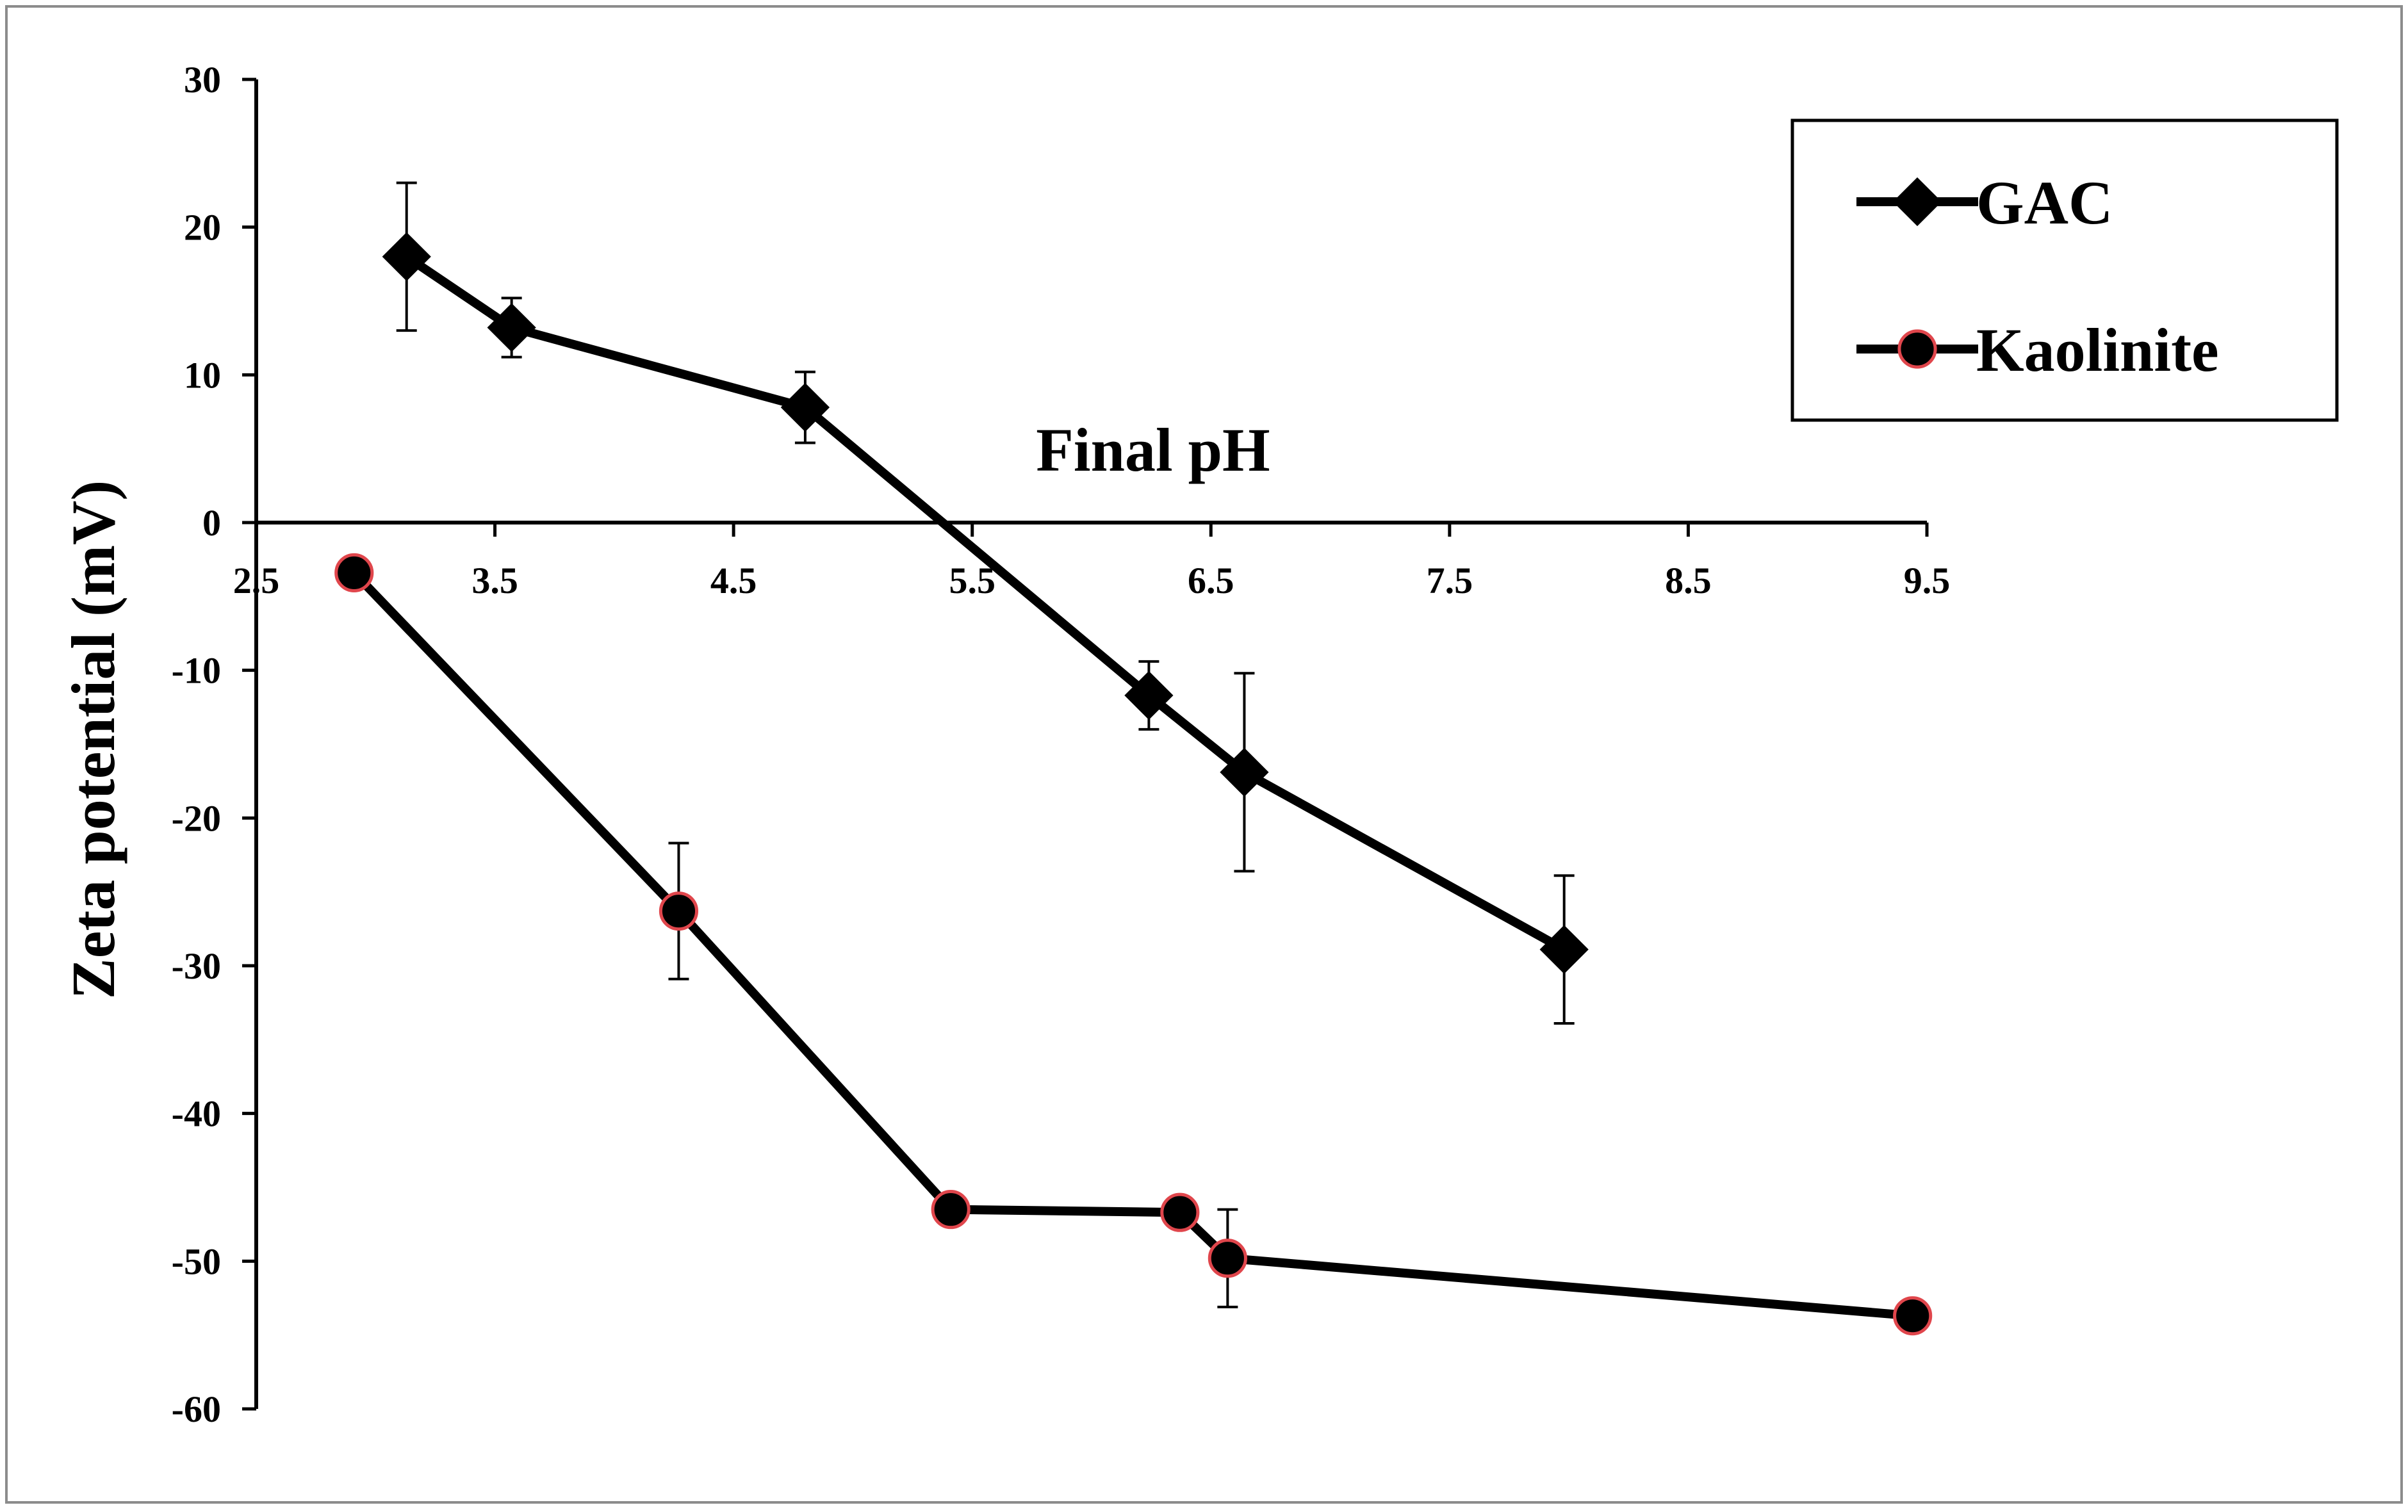  I want to click on legend-label-kaolinite: Kaolinite, so click(2097, 350).